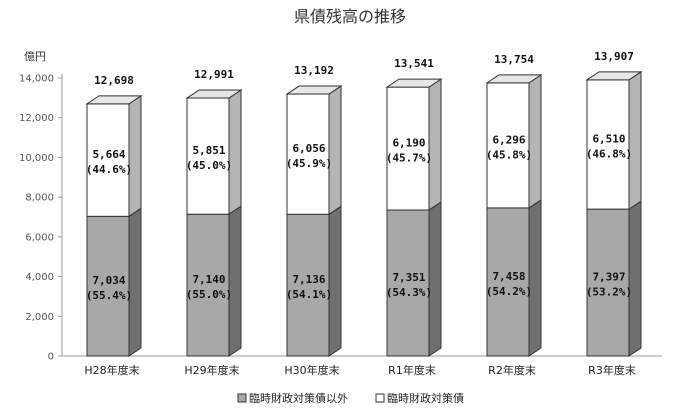  Describe the element at coordinates (114, 80) in the screenshot. I see `bar-total-label: 12,698` at that location.